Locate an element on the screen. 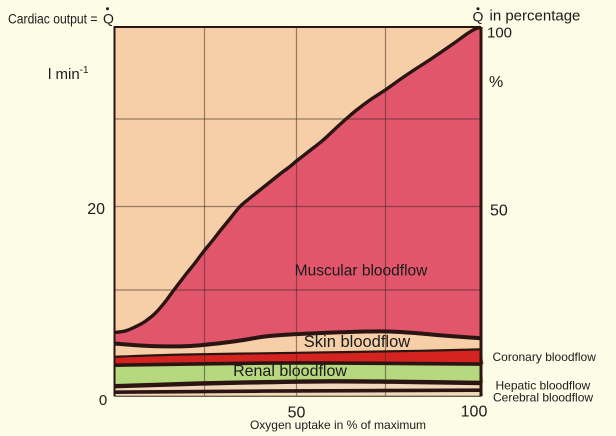 The image size is (616, 436). svg-text: 20 is located at coordinates (96, 209).